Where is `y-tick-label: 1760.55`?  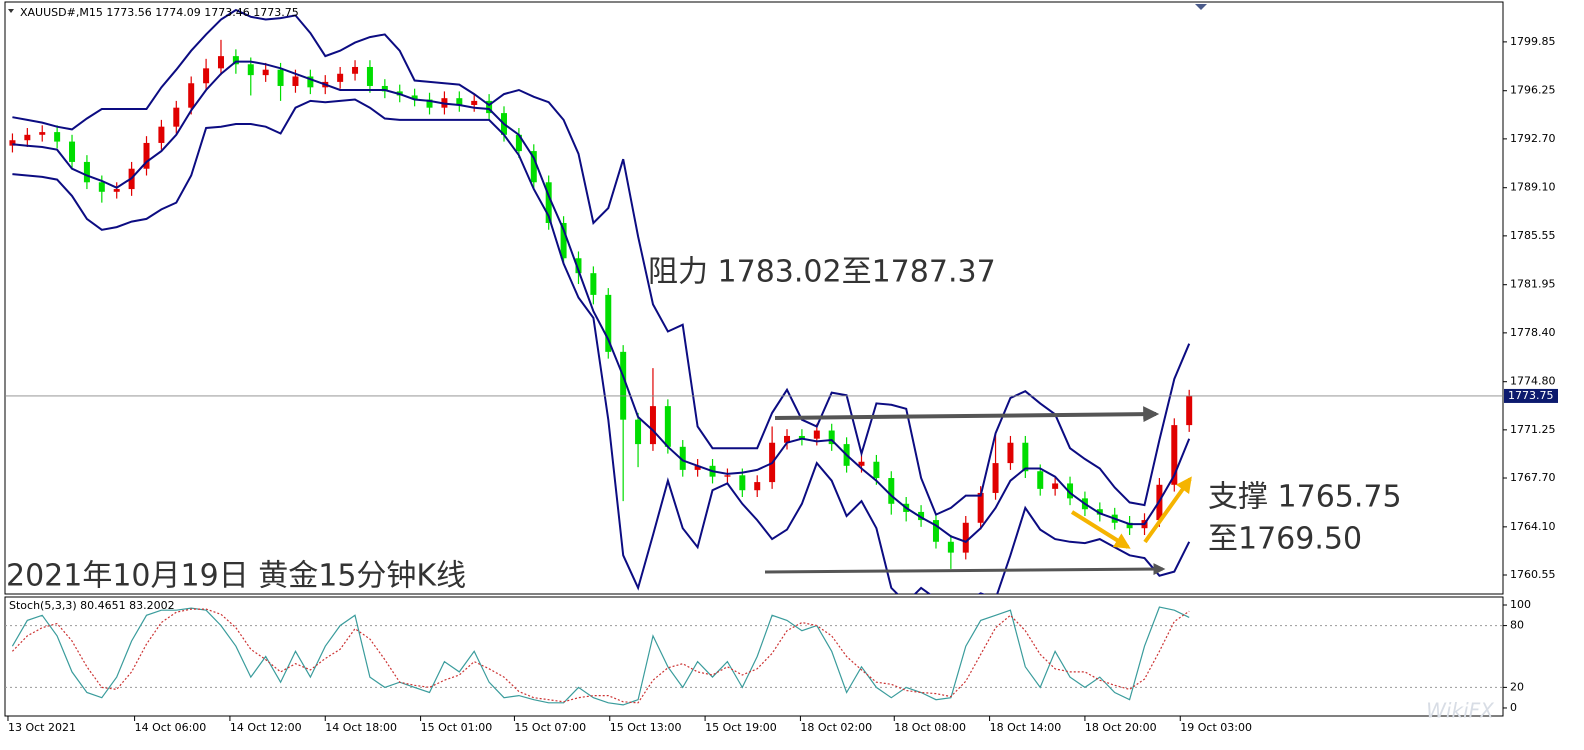
y-tick-label: 1760.55 is located at coordinates (1533, 574).